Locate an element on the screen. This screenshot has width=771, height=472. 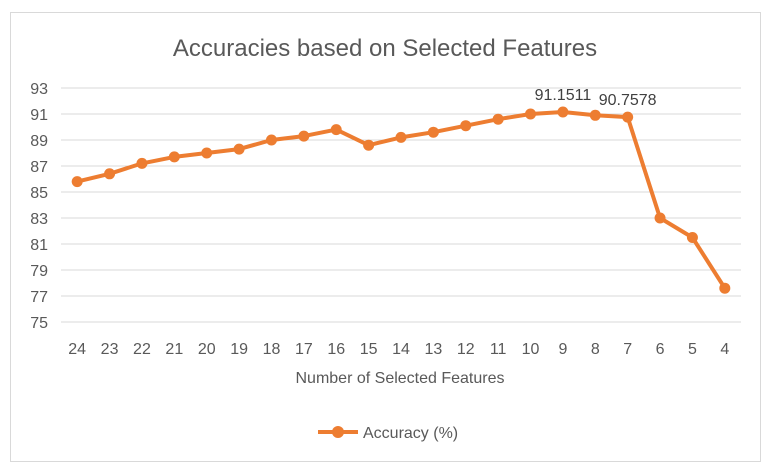
data-label: 91.1511 is located at coordinates (563, 95).